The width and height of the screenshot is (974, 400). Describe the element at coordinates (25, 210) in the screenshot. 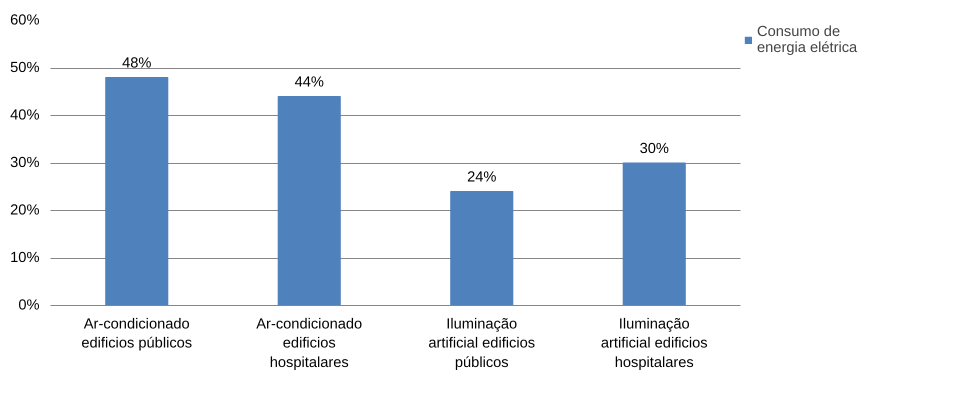

I see `y-tick-label: 20%` at that location.